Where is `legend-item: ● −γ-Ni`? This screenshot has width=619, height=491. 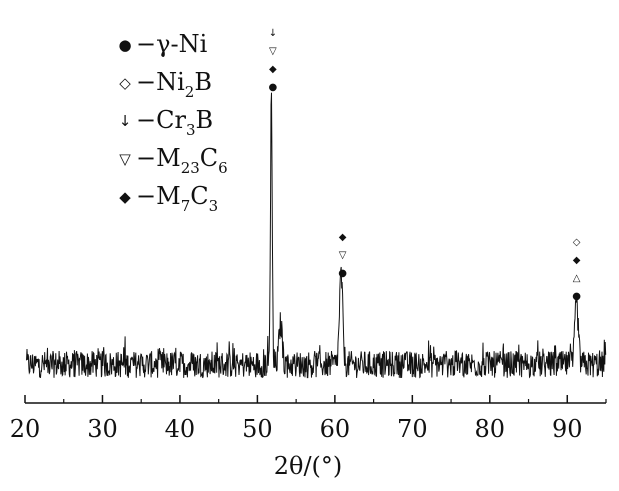 legend-item: ● −γ-Ni is located at coordinates (162, 44).